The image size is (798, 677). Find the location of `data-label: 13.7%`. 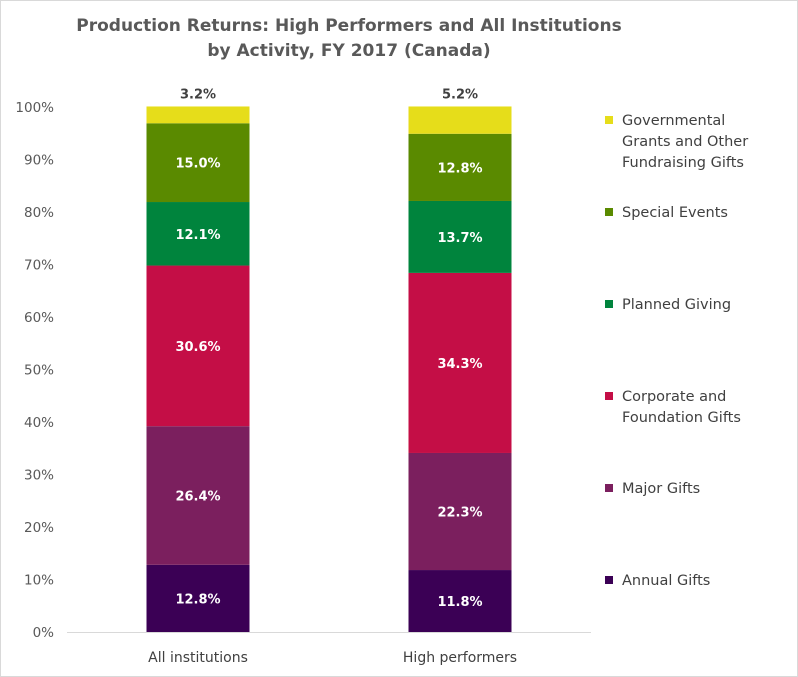

data-label: 13.7% is located at coordinates (459, 238).